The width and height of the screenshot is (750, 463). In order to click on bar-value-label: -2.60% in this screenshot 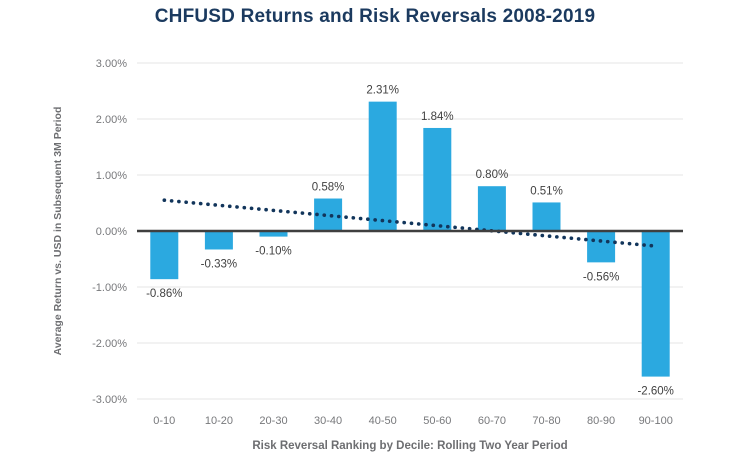, I will do `click(655, 392)`.